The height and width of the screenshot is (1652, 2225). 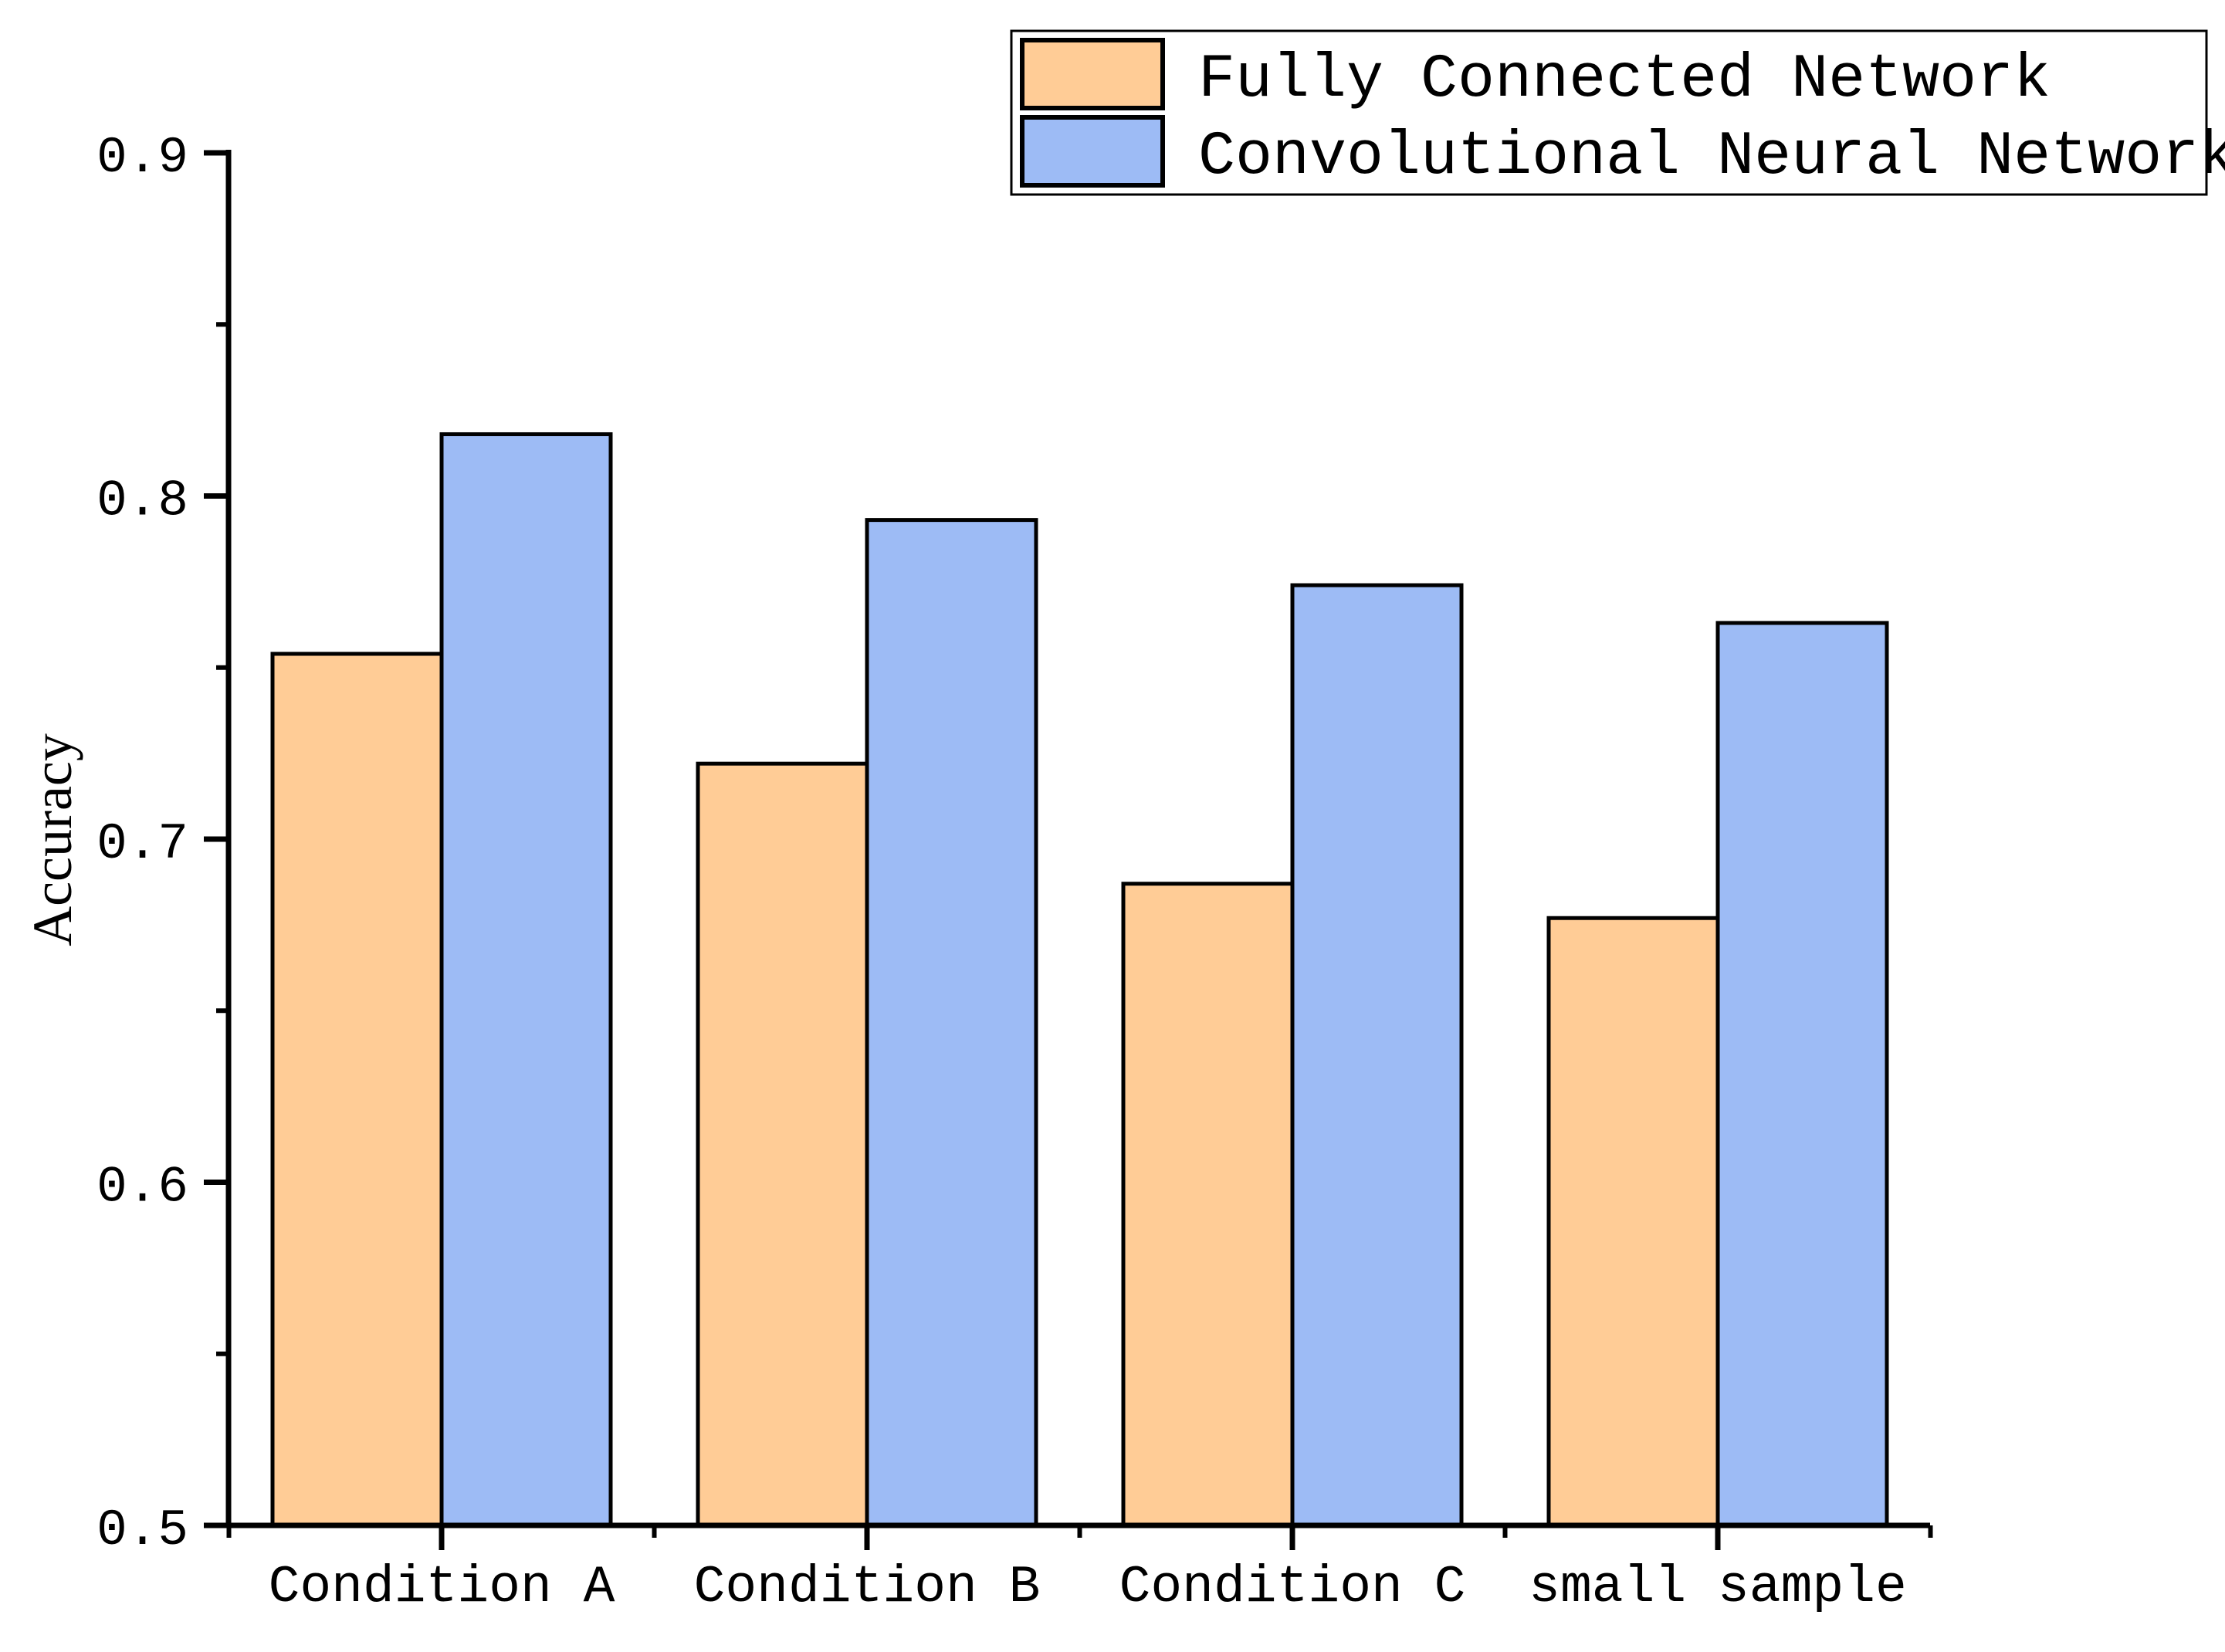 I want to click on legend-label-cnn: Convolutional Neural Network, so click(x=1711, y=157).